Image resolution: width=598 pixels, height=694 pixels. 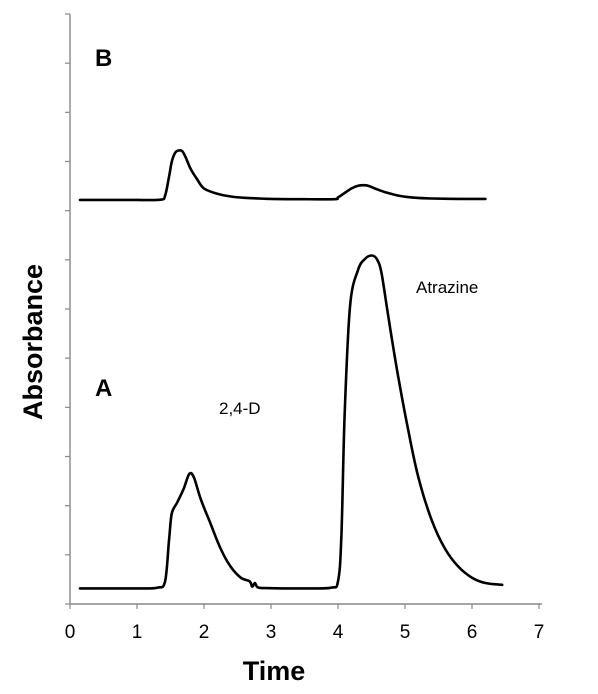 What do you see at coordinates (274, 671) in the screenshot?
I see `x-axis-title: Time` at bounding box center [274, 671].